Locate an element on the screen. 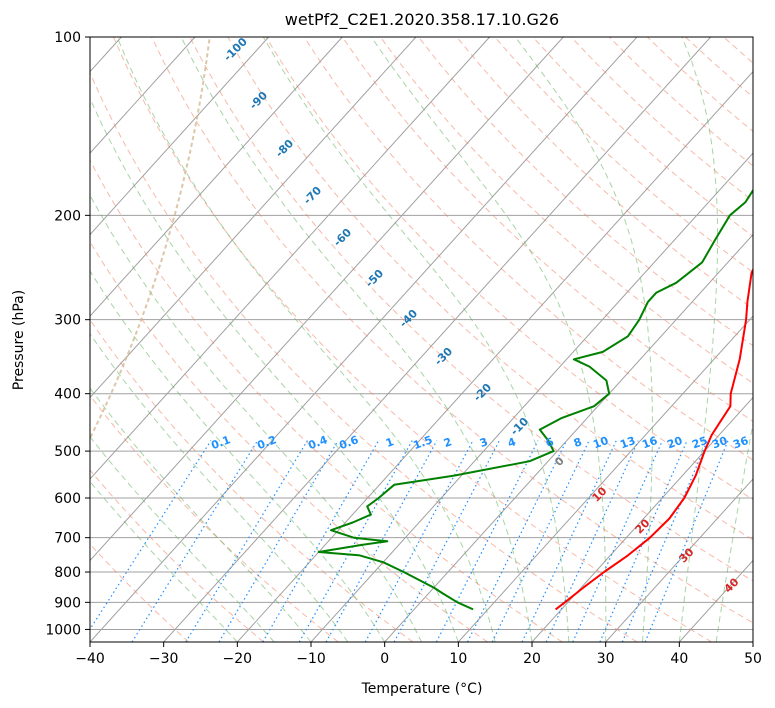 The height and width of the screenshot is (708, 775). x-axis: −40 −30 −20 −10 0 10 20 30 40 50 is located at coordinates (418, 654).